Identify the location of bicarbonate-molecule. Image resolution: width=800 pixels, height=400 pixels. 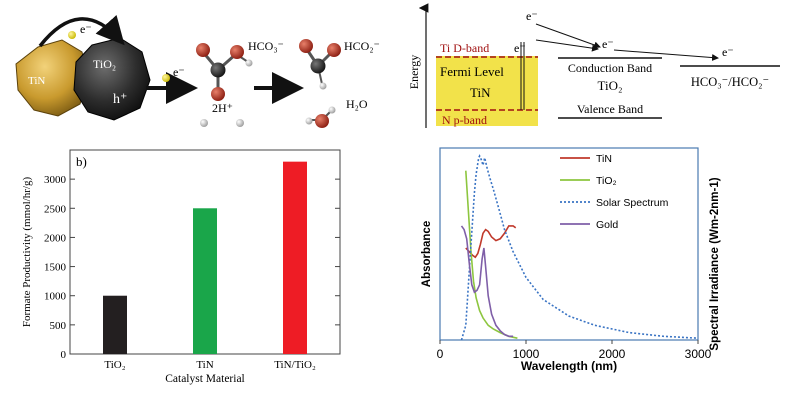
(224, 72).